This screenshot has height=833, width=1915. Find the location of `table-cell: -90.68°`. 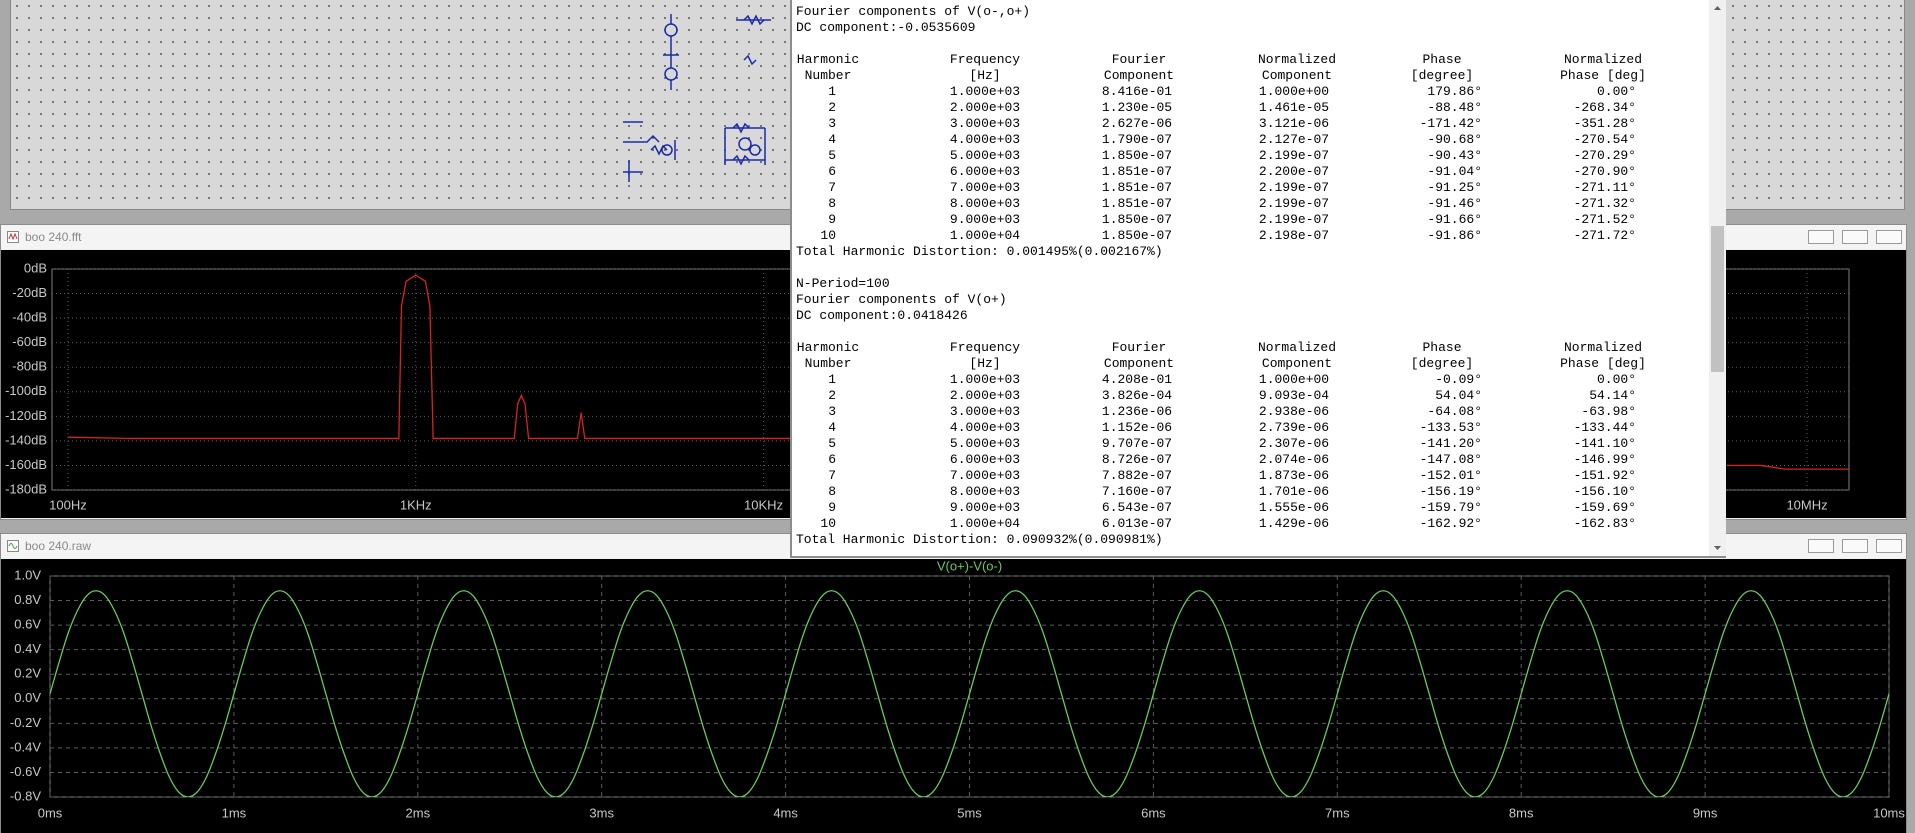

table-cell: -90.68° is located at coordinates (1454, 139).